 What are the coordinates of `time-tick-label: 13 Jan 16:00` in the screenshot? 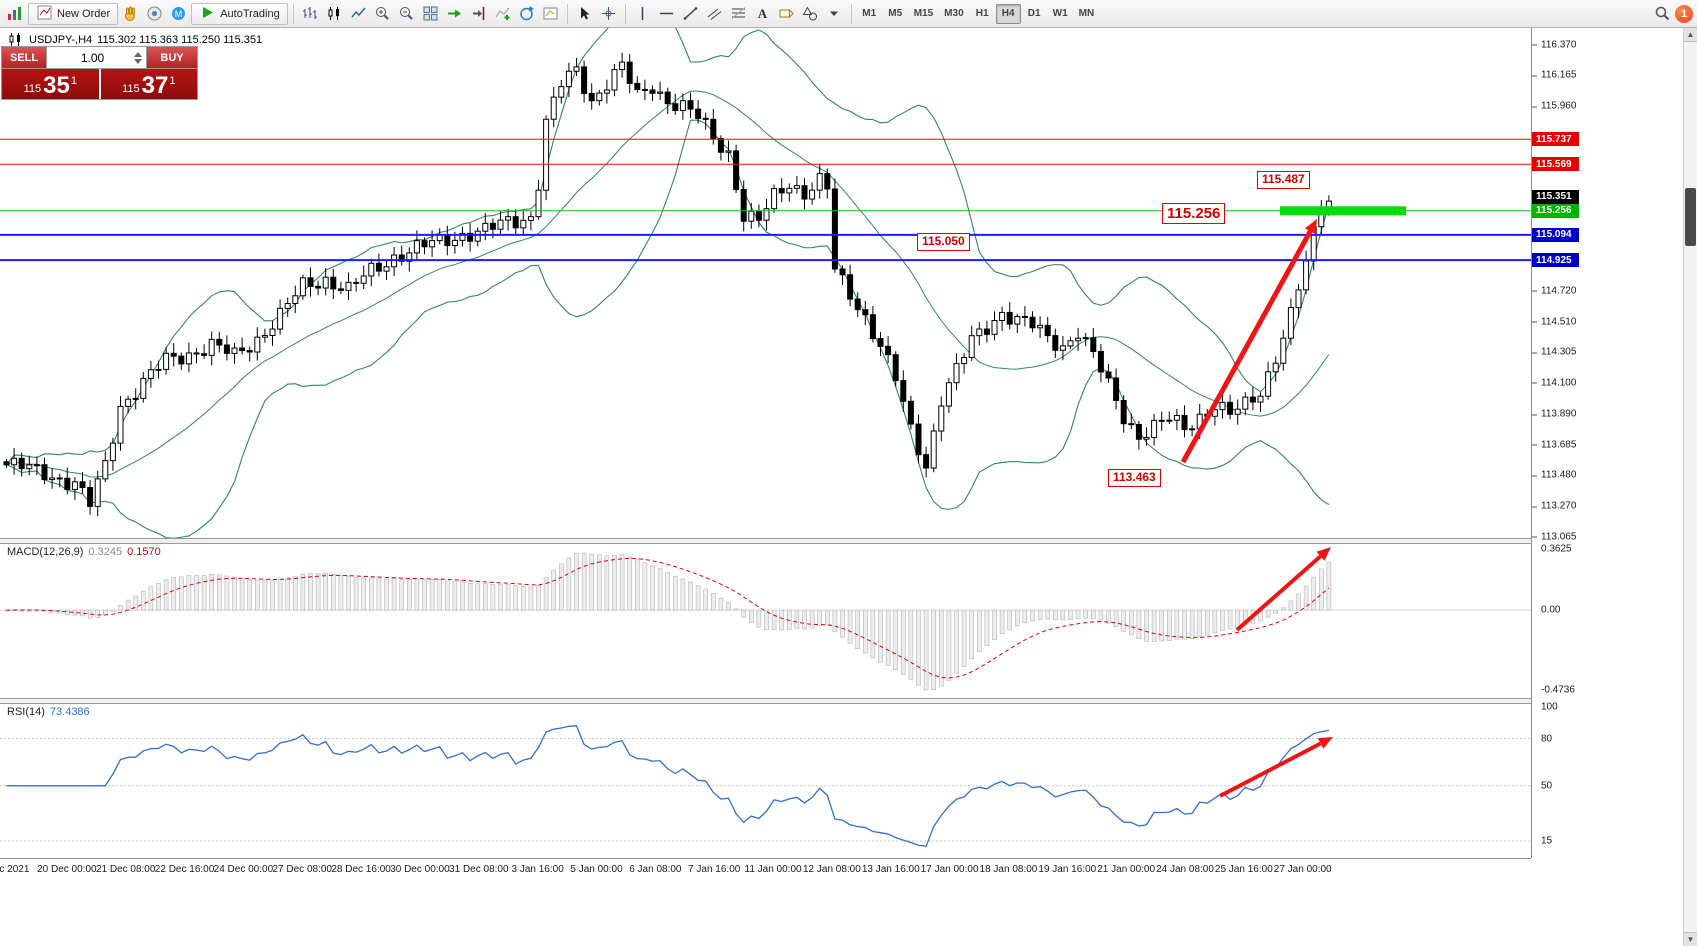 It's located at (890, 869).